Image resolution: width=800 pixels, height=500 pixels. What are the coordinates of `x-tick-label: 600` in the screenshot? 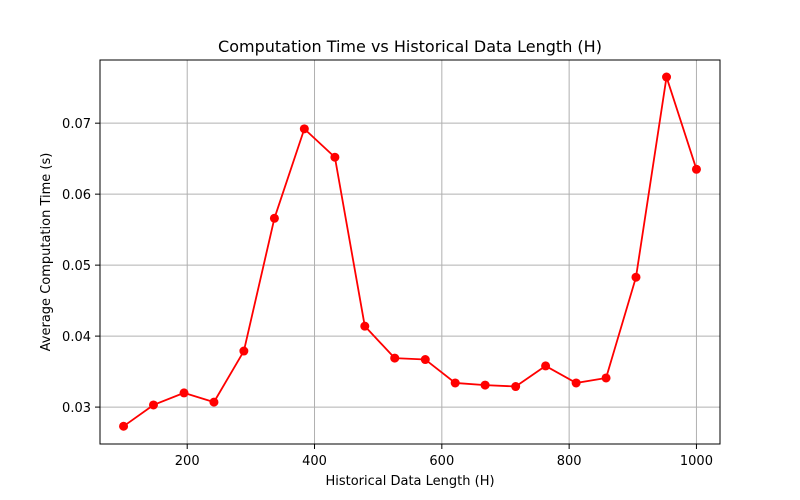 It's located at (441, 461).